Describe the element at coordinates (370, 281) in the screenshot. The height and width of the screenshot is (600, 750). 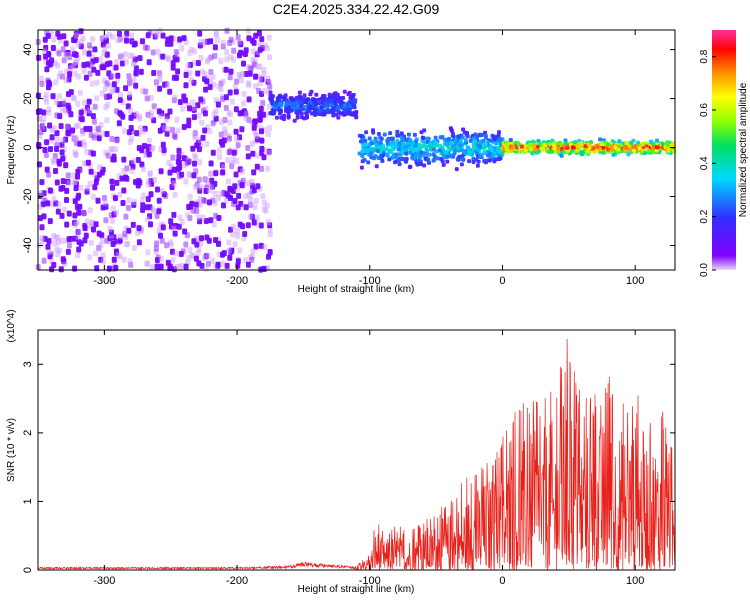
I see `spectrogram-x-tick-label: -100` at that location.